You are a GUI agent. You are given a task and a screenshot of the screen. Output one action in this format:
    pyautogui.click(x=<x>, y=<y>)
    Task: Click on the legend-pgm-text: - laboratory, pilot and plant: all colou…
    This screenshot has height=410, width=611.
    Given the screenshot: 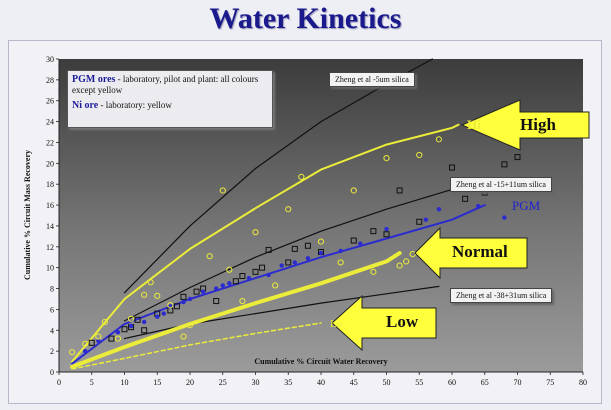 What is the action you would take?
    pyautogui.click(x=165, y=84)
    